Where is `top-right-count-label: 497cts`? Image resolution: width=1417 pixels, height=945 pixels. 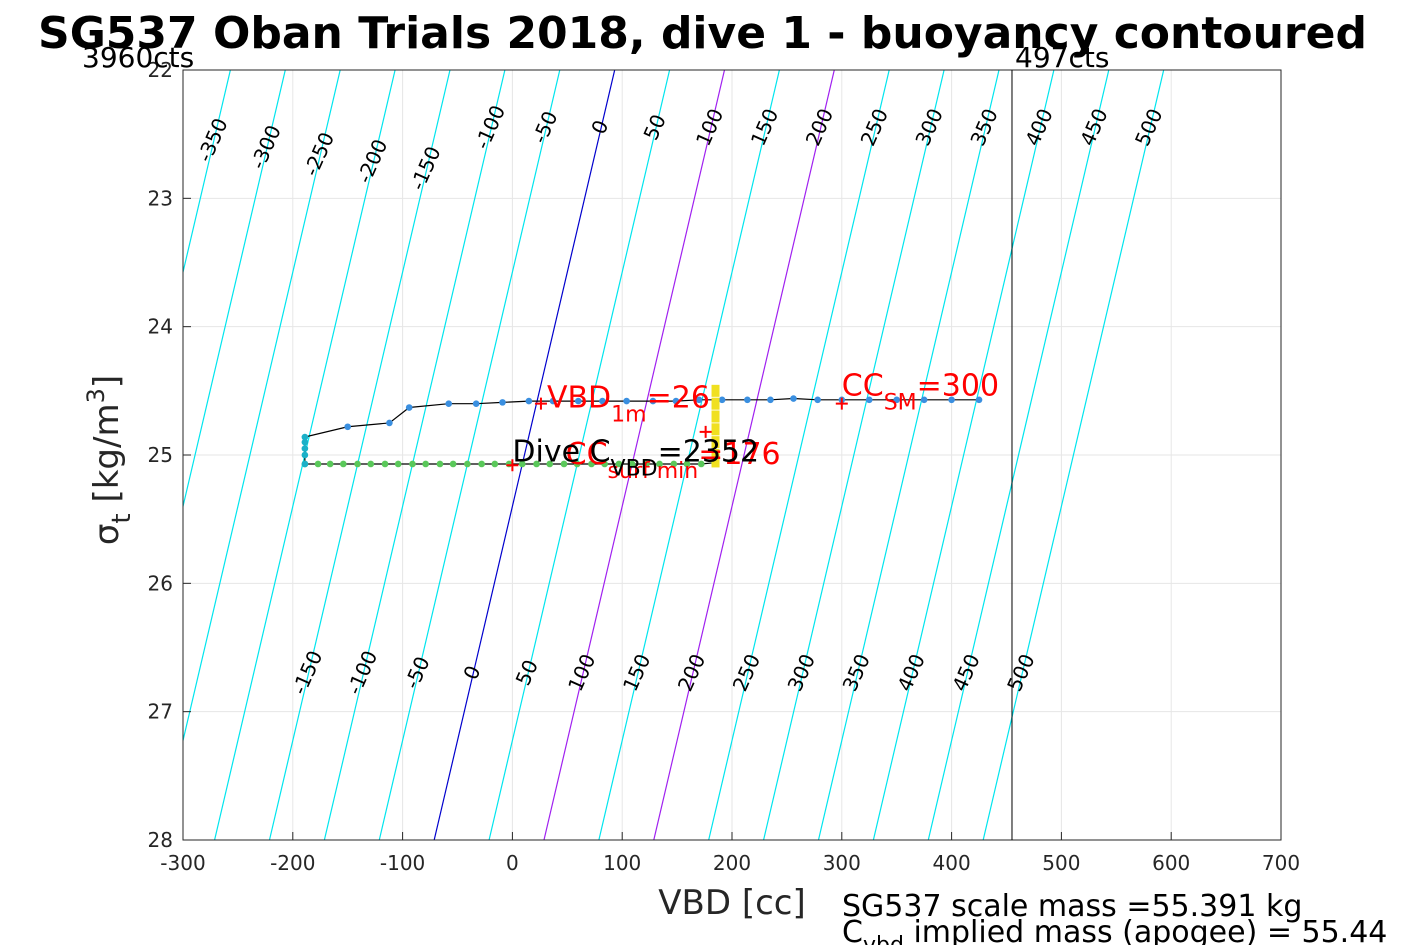 top-right-count-label: 497cts is located at coordinates (1062, 57).